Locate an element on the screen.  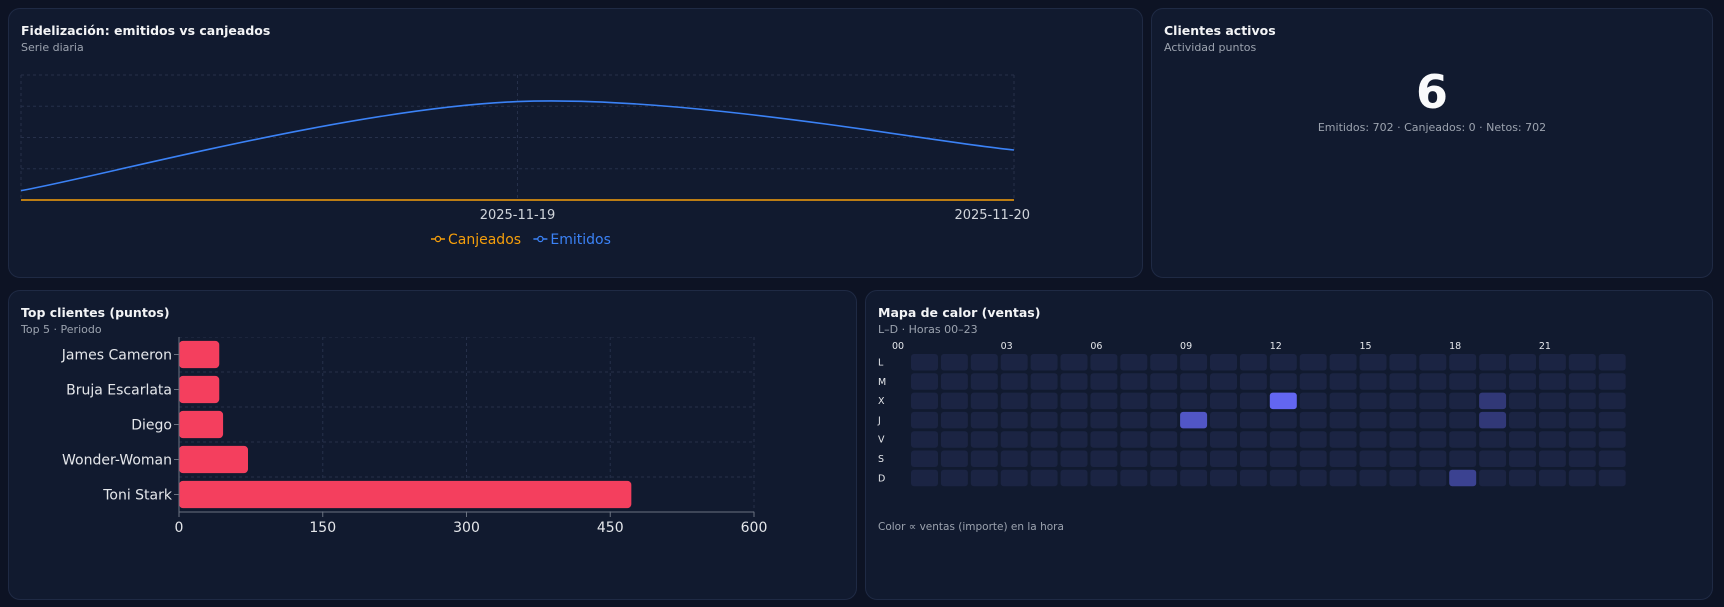
x-tick-label: 2025-11-19 is located at coordinates (518, 215).